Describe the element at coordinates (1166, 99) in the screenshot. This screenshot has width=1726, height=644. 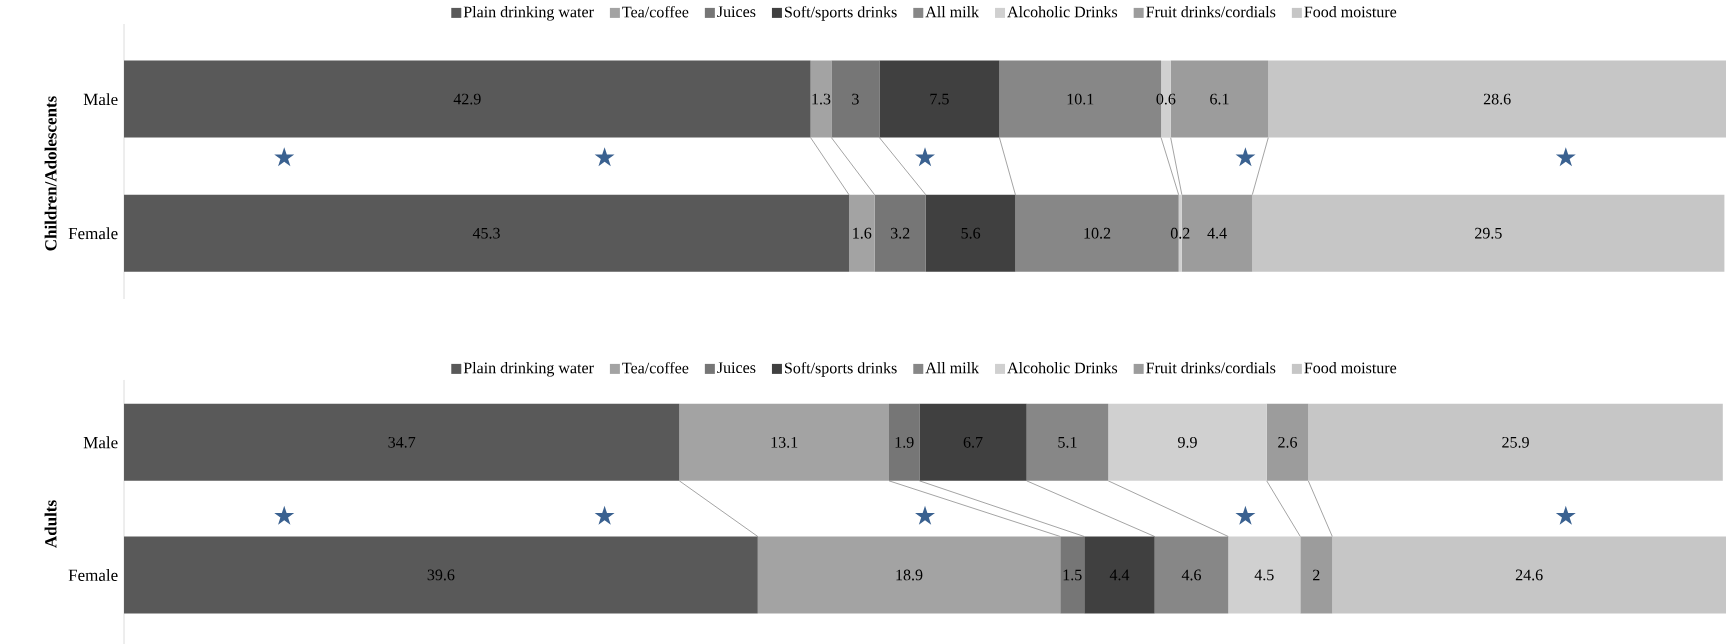
I see `data-label: 0.6` at that location.